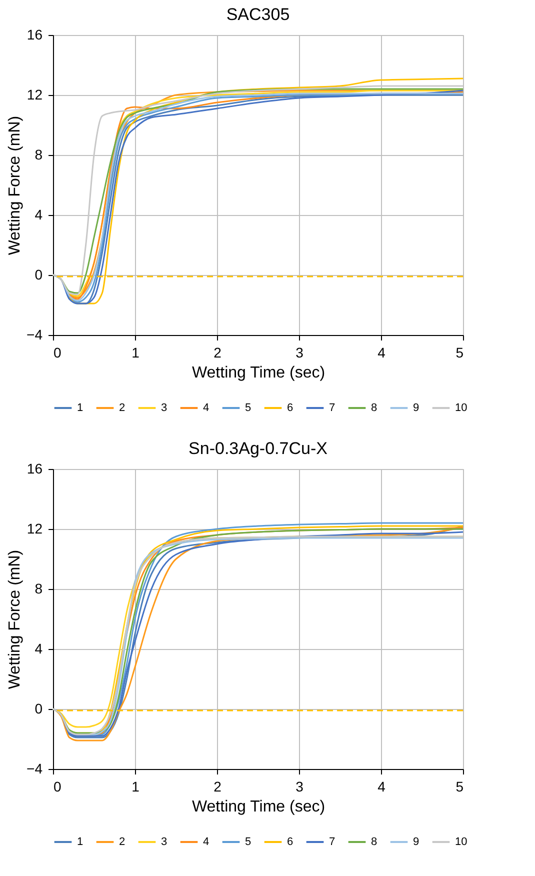 This screenshot has height=876, width=535. What do you see at coordinates (258, 14) in the screenshot?
I see `chart-title: SAC305` at bounding box center [258, 14].